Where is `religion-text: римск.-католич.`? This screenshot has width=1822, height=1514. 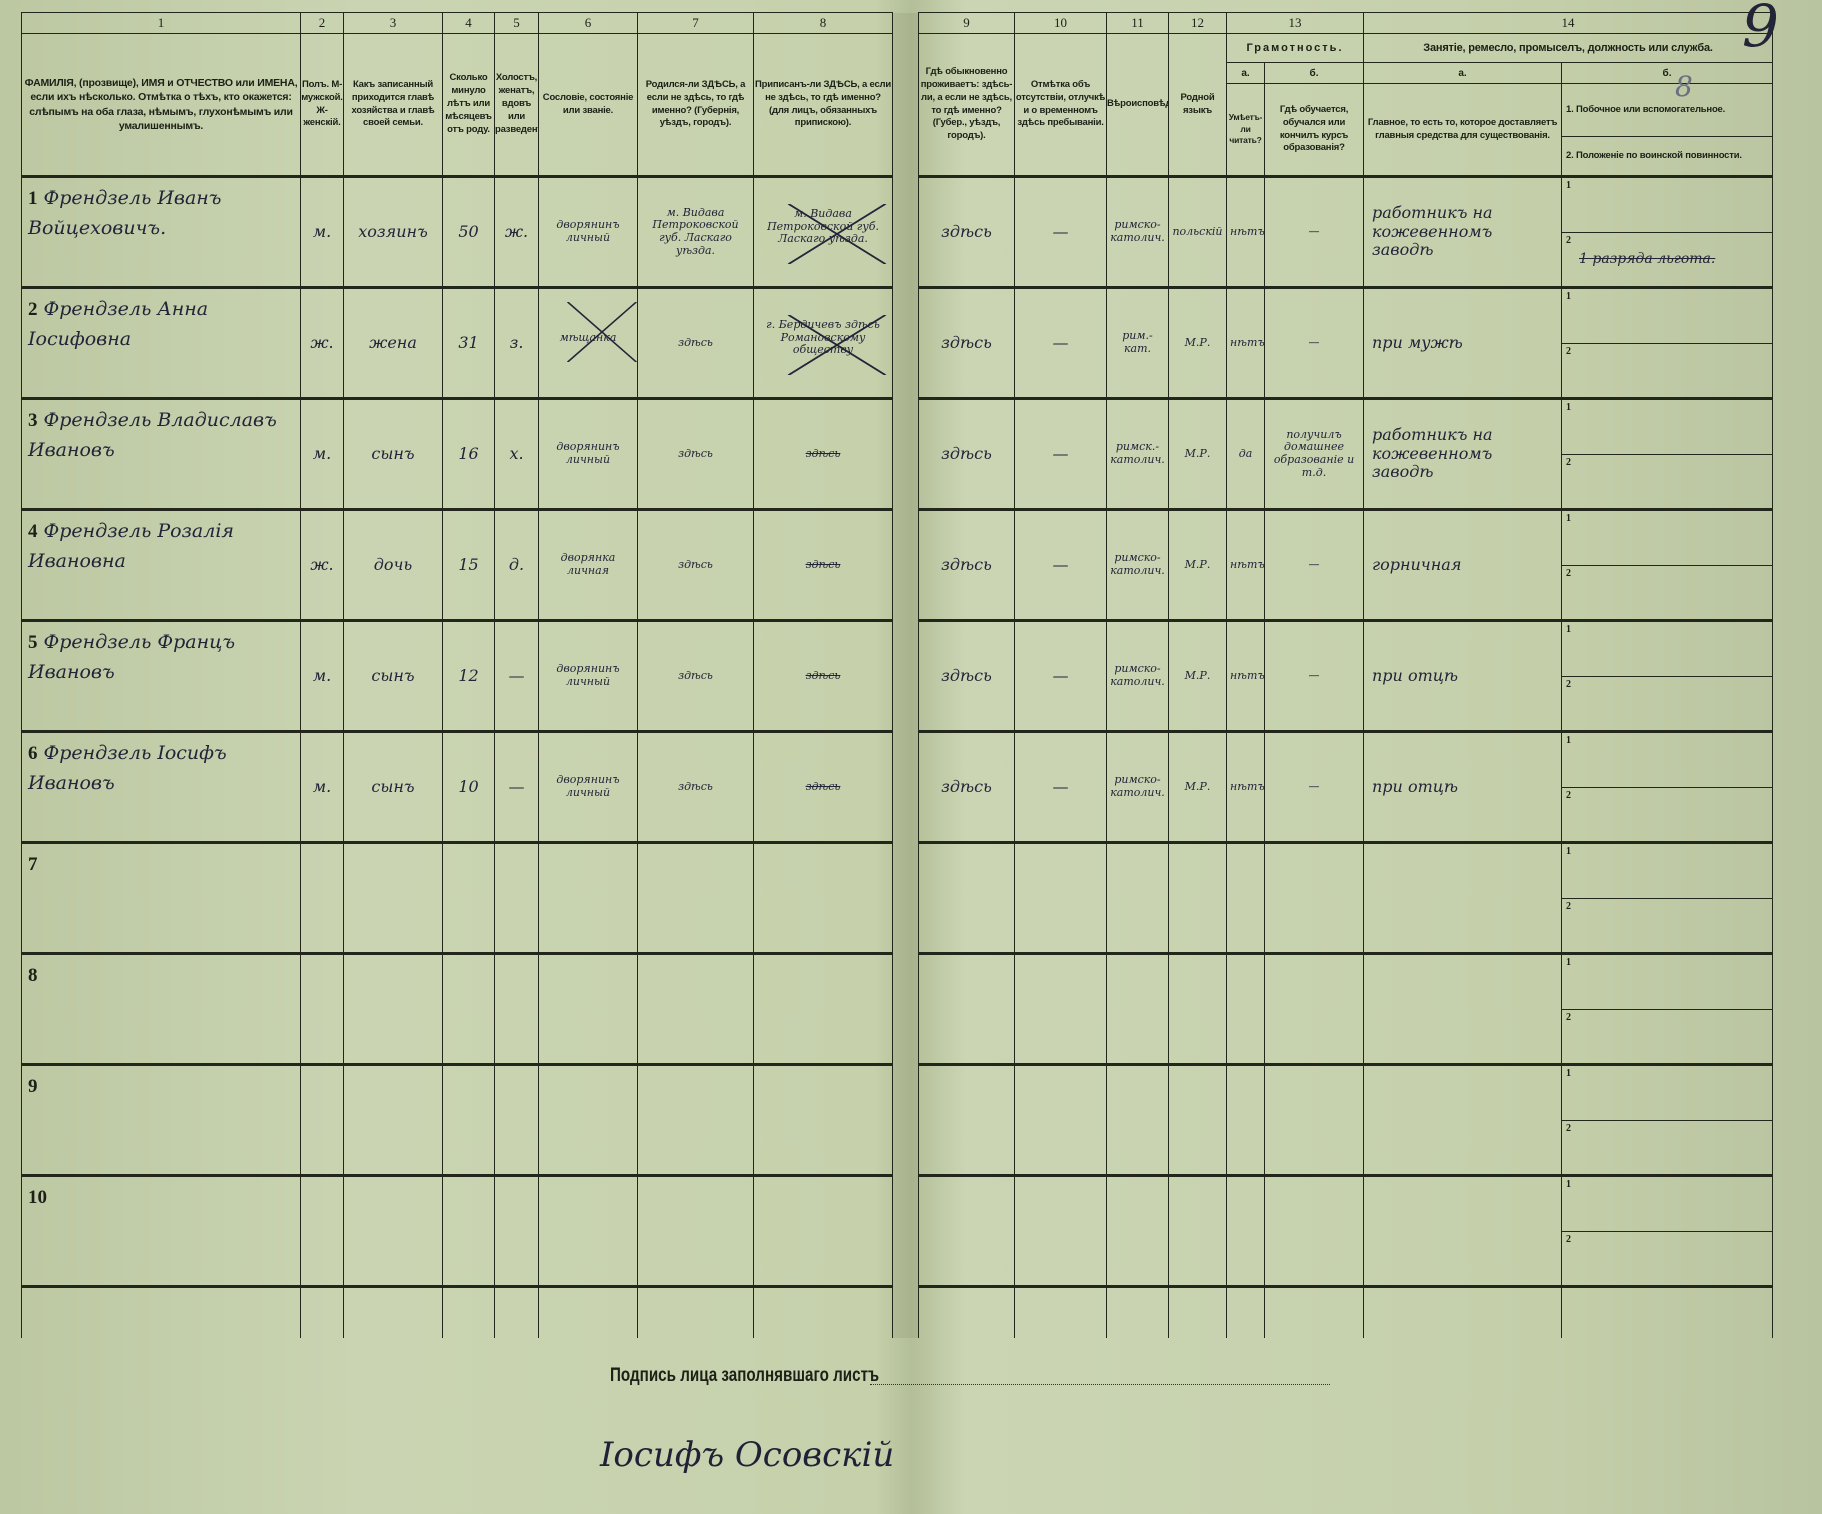
religion-text: римск.-католич. is located at coordinates (1137, 453).